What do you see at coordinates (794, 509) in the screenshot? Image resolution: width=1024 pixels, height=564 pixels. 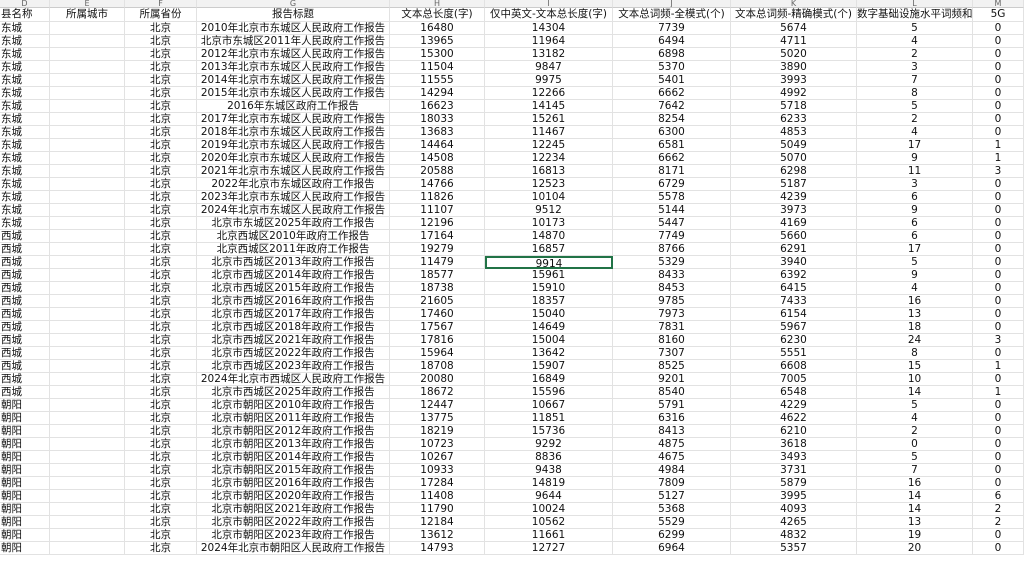 I see `cell: 4093` at bounding box center [794, 509].